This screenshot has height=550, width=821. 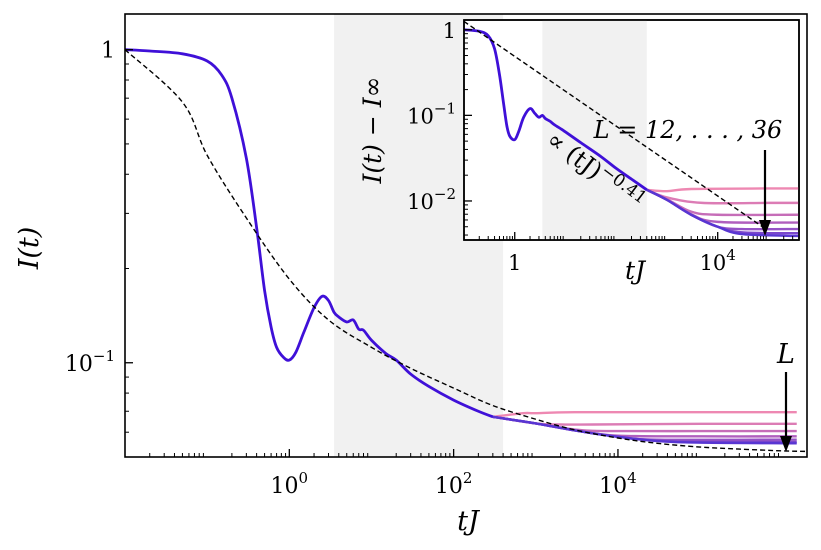 I want to click on inset-x-tick-label-1: 104, so click(x=718, y=260).